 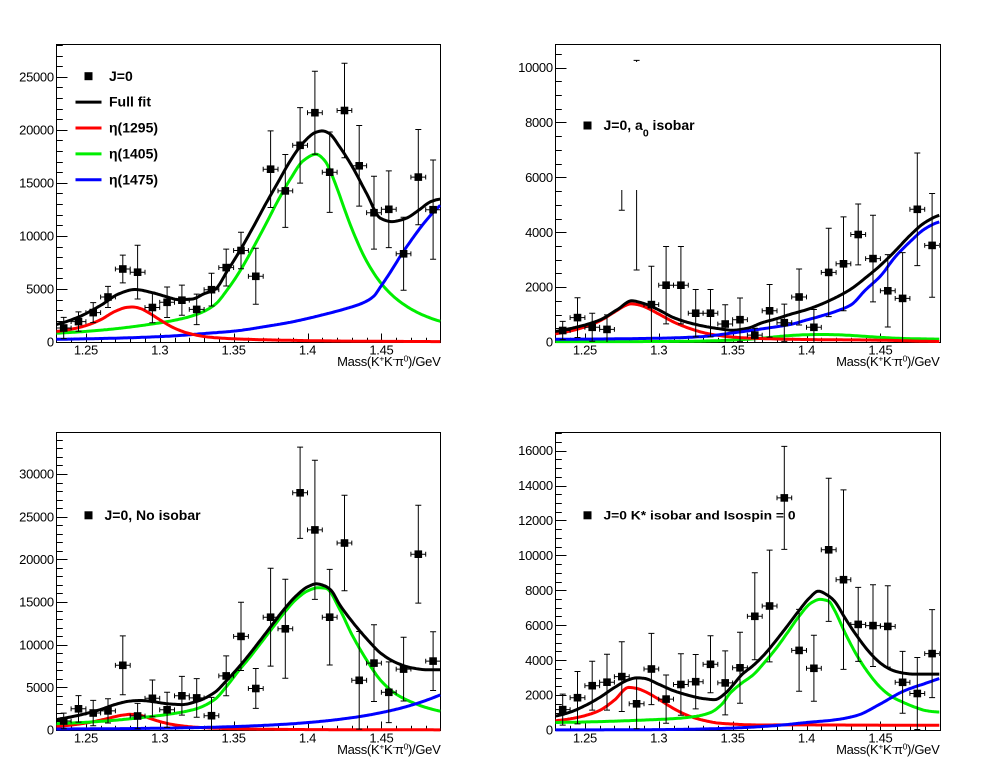 What do you see at coordinates (535, 450) in the screenshot?
I see `svg-text: 16000` at bounding box center [535, 450].